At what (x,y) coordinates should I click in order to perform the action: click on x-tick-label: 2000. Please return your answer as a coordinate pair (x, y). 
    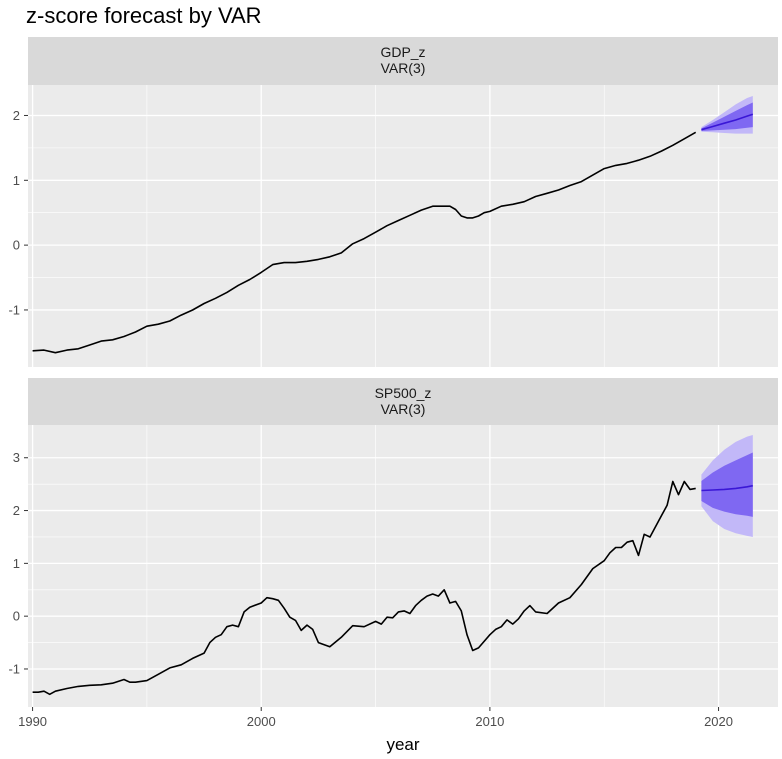
    Looking at the image, I should click on (261, 721).